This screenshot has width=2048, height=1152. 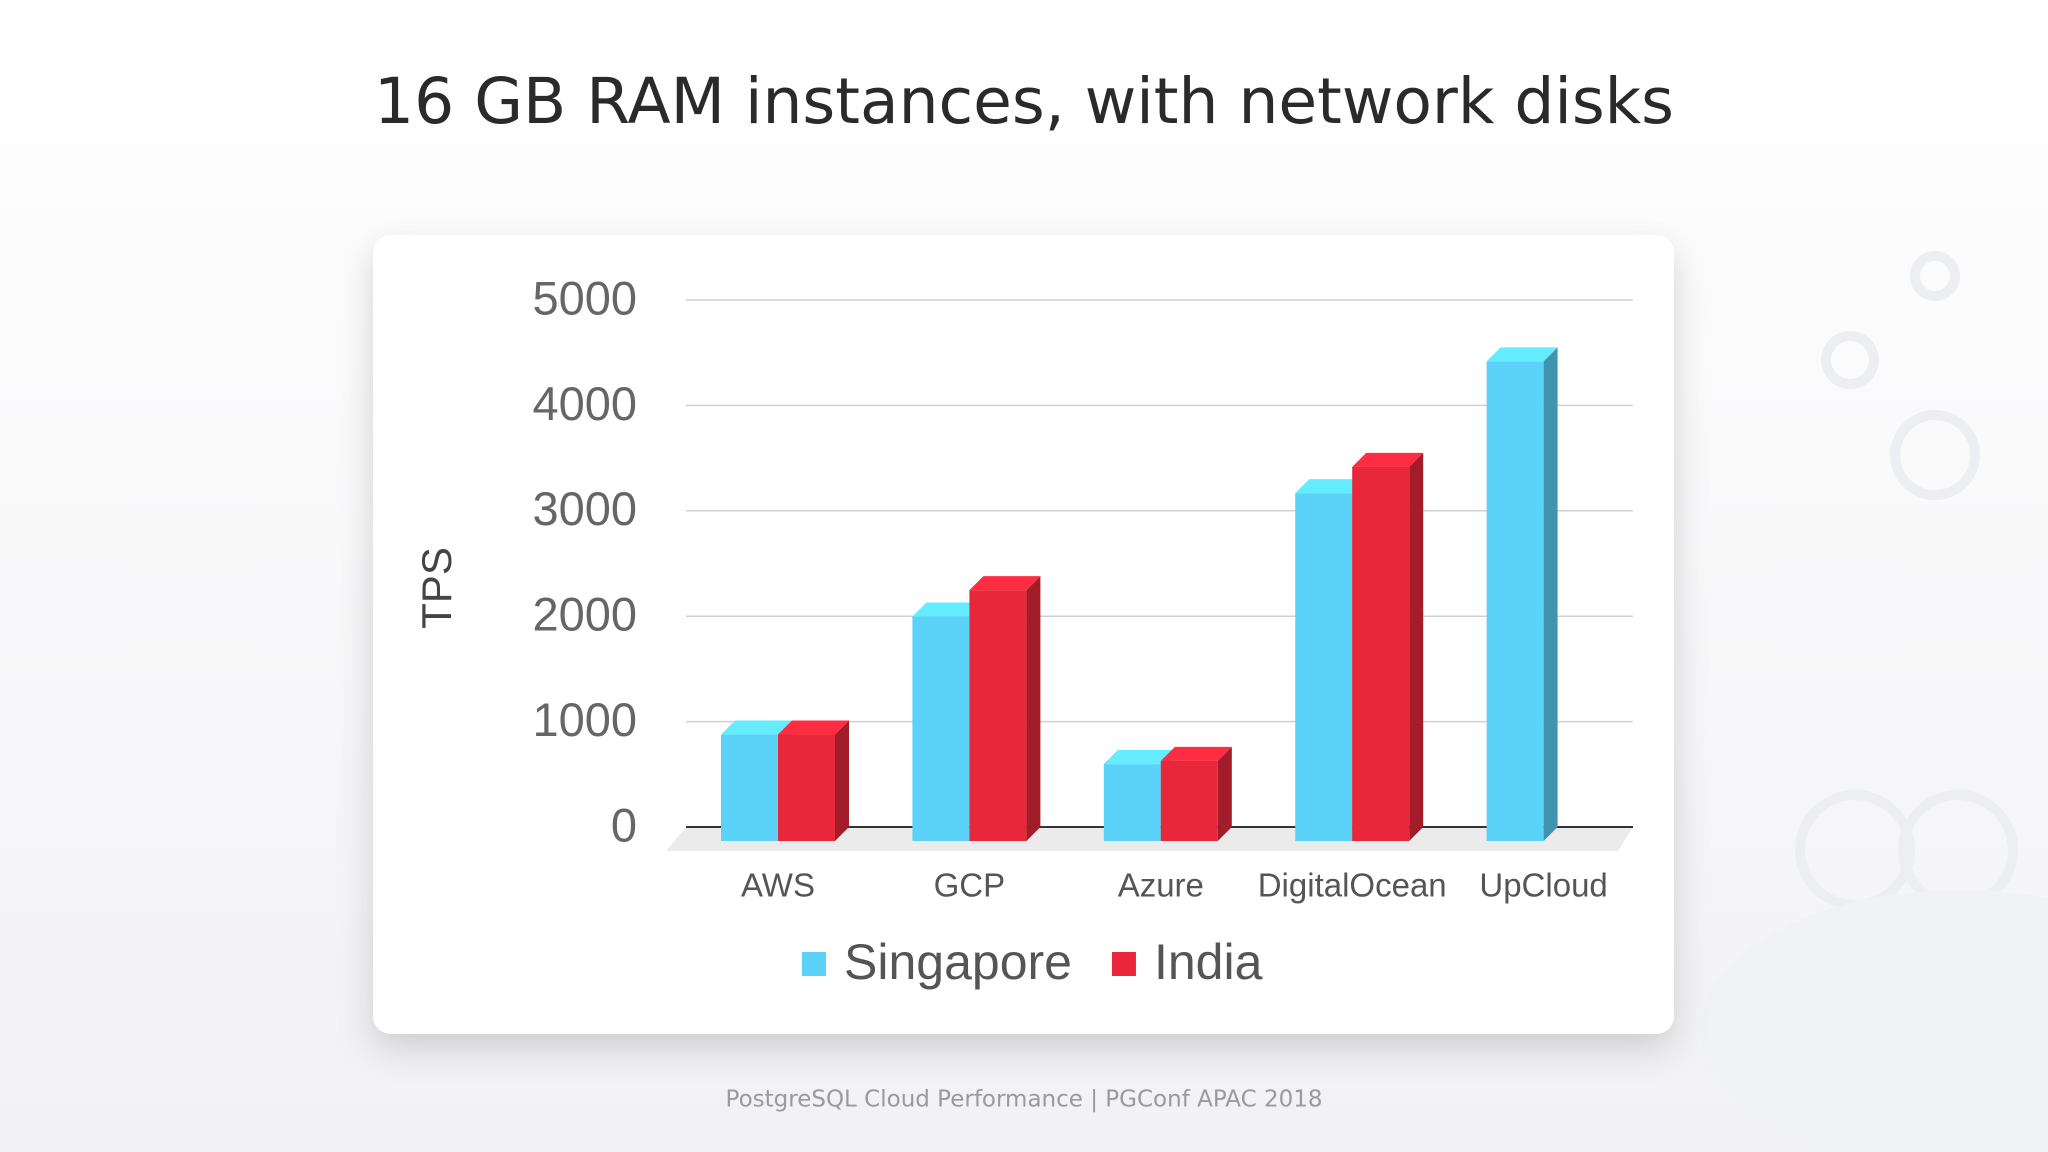 What do you see at coordinates (584, 403) in the screenshot?
I see `y-tick-label: 4000` at bounding box center [584, 403].